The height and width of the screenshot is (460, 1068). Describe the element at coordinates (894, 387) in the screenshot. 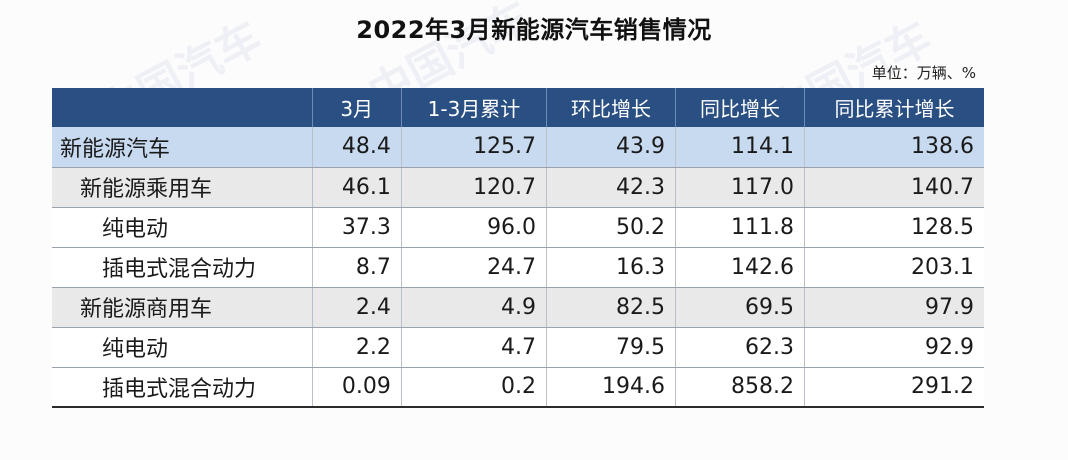

I see `table-cell: 291.2` at that location.